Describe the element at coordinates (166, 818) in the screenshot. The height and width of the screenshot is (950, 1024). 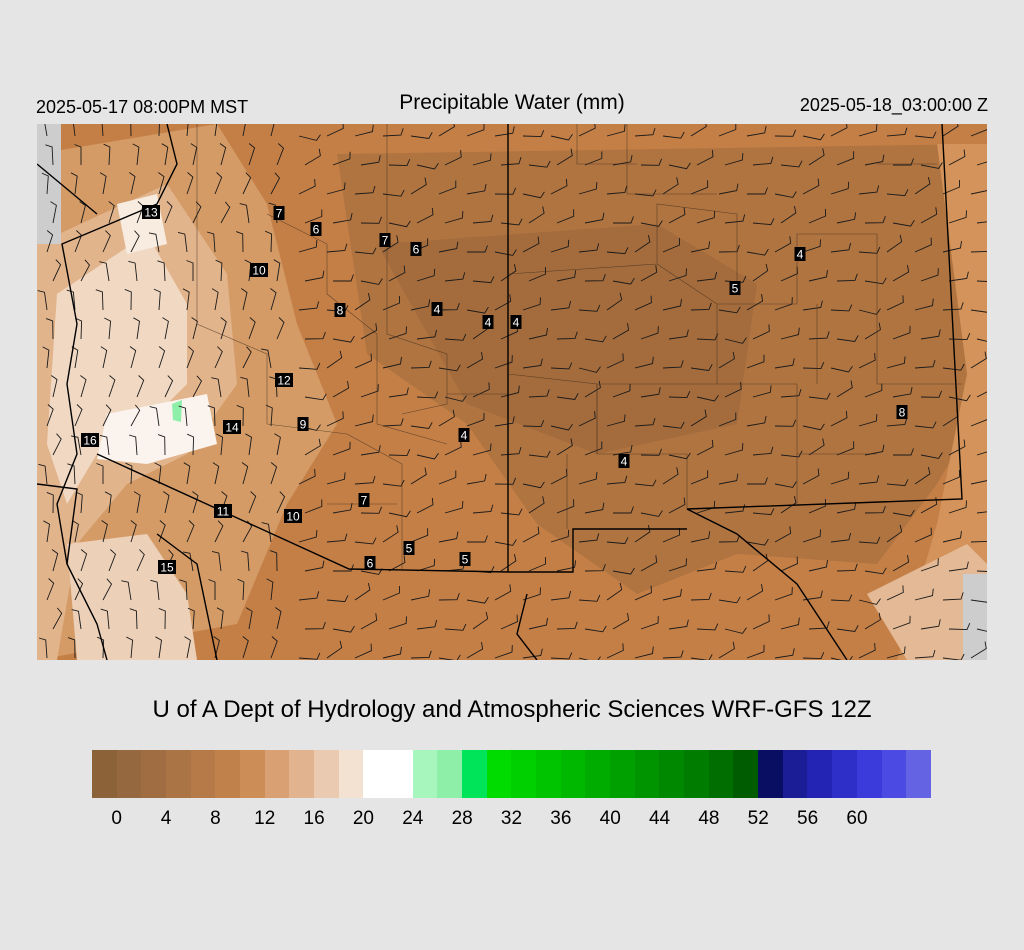
I see `colorbar-tick: 4` at that location.